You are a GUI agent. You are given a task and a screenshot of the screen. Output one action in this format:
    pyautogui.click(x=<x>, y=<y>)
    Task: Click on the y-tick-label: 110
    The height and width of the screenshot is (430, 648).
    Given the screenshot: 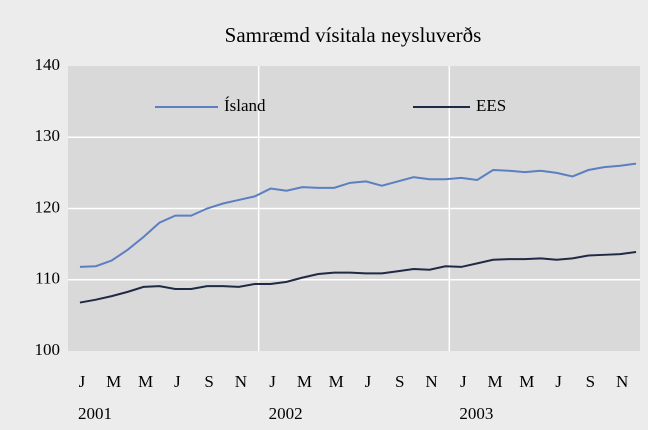 What is the action you would take?
    pyautogui.click(x=47, y=278)
    